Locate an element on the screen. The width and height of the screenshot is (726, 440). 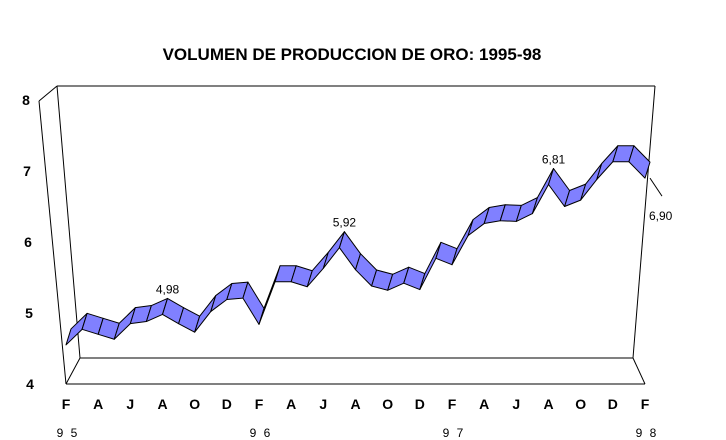
y-tick-label: 6 is located at coordinates (28, 242).